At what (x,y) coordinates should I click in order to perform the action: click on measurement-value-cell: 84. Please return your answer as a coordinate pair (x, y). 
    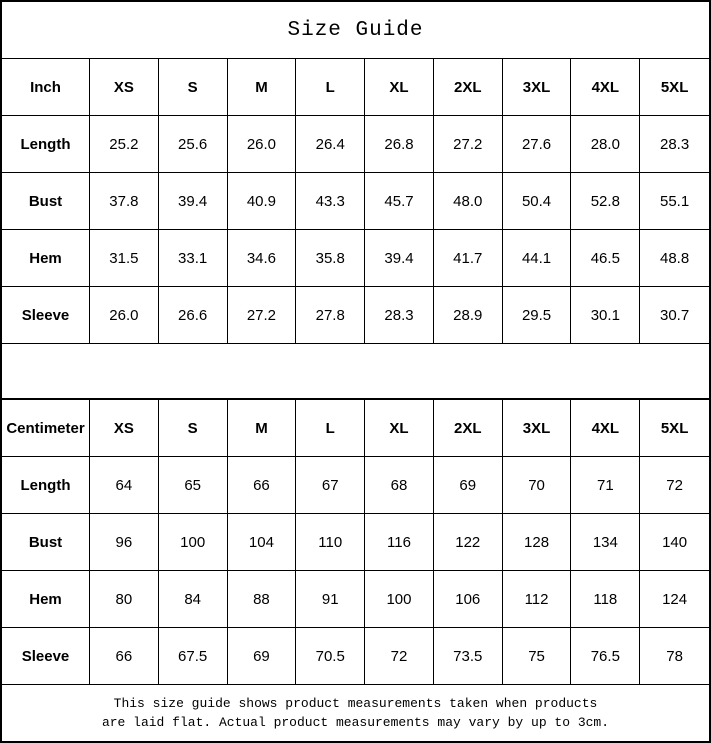
    Looking at the image, I should click on (193, 599).